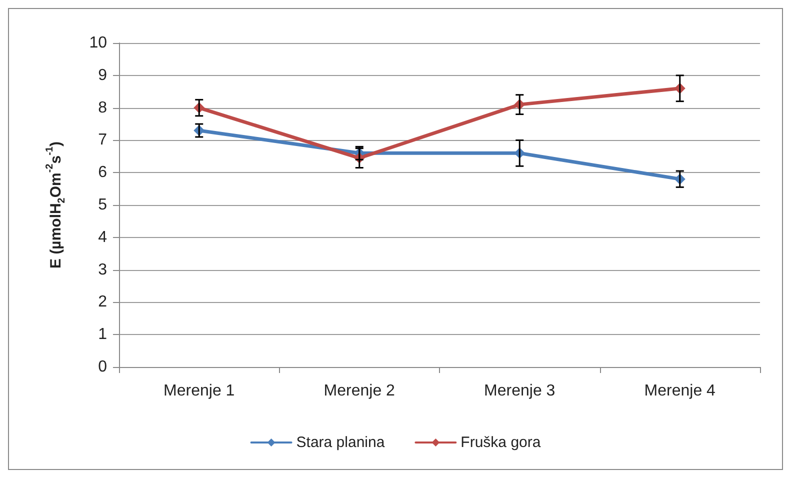  Describe the element at coordinates (103, 269) in the screenshot. I see `y-tick-label: 3` at that location.